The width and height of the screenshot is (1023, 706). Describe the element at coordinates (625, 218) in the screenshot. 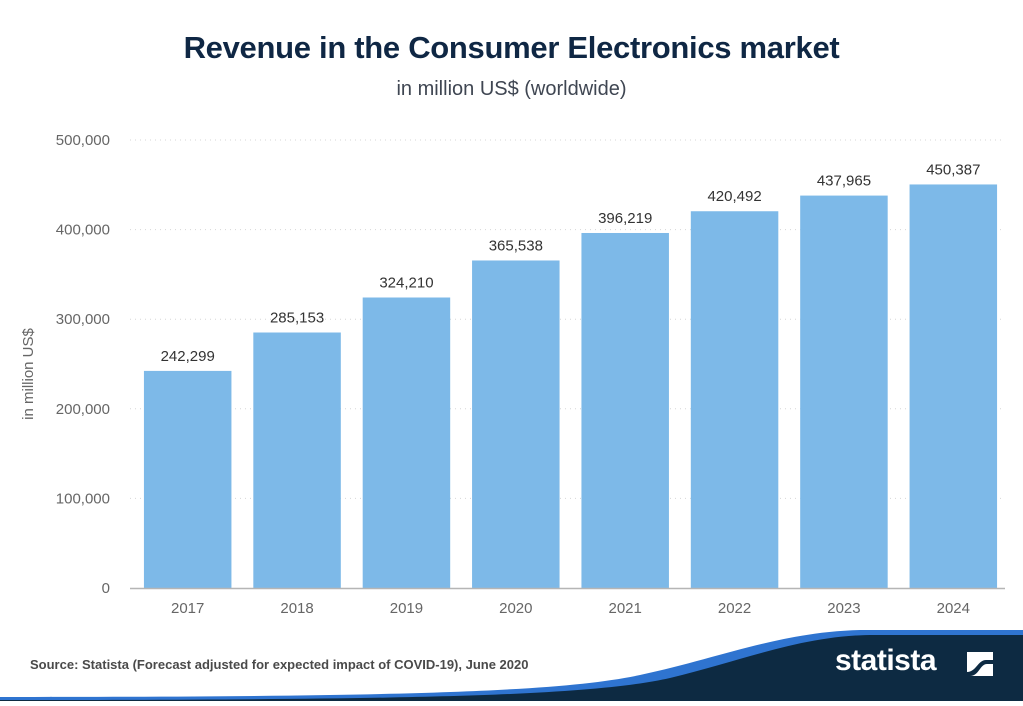

I see `data-label: 396,219` at that location.